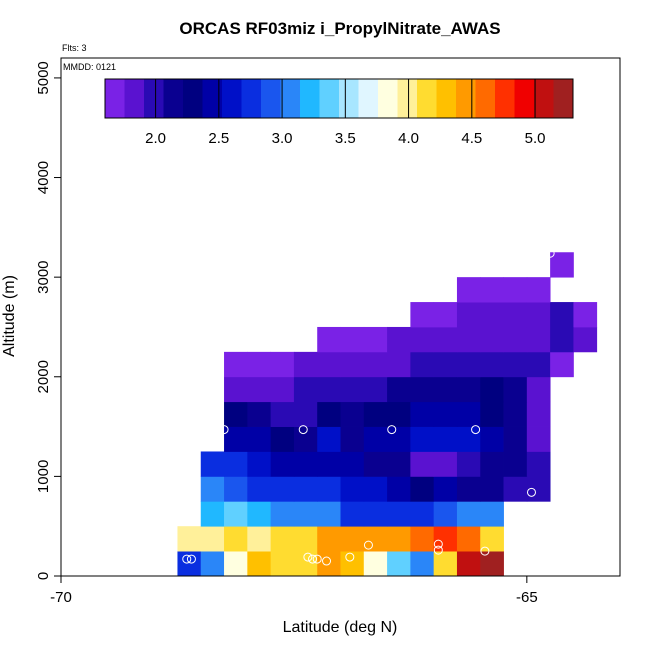 This screenshot has width=650, height=650. Describe the element at coordinates (535, 138) in the screenshot. I see `colorbar-tick-label: 5.0` at that location.